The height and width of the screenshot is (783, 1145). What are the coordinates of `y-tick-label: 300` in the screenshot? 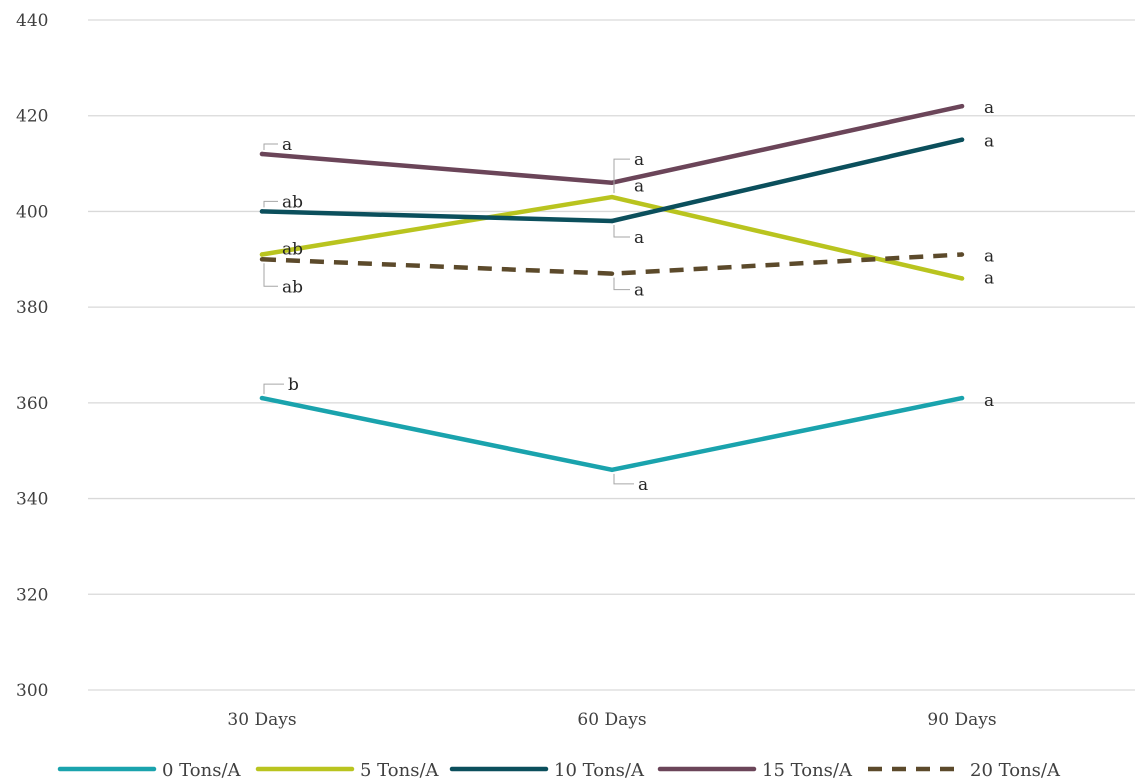 It's located at (32, 691).